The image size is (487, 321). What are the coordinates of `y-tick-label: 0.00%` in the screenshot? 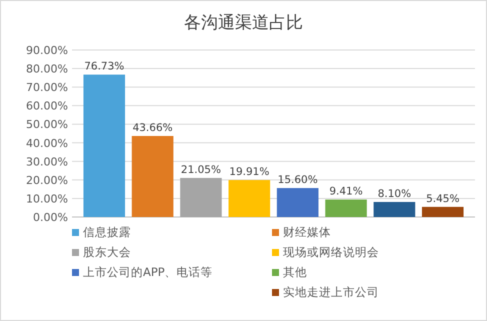 It's located at (50, 217).